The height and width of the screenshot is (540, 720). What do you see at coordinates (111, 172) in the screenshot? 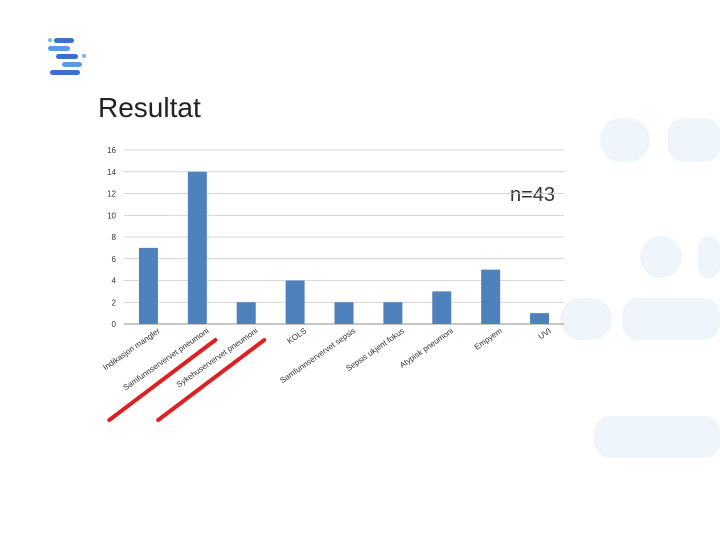
I see `y-tick-label: 14` at bounding box center [111, 172].